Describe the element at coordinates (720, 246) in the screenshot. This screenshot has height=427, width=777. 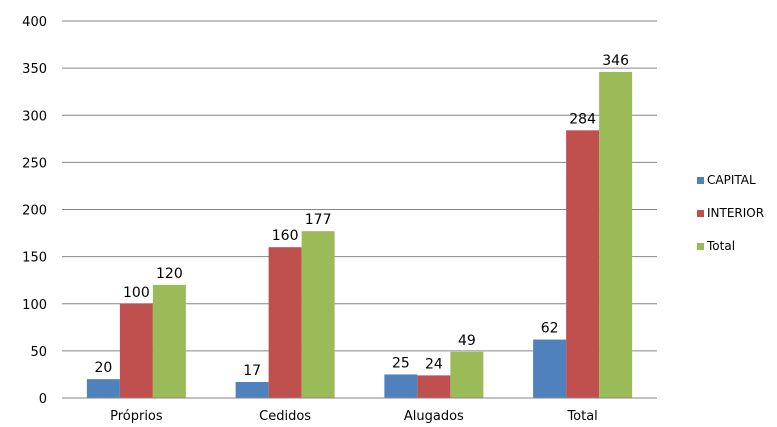
I see `legend-label: Total` at that location.